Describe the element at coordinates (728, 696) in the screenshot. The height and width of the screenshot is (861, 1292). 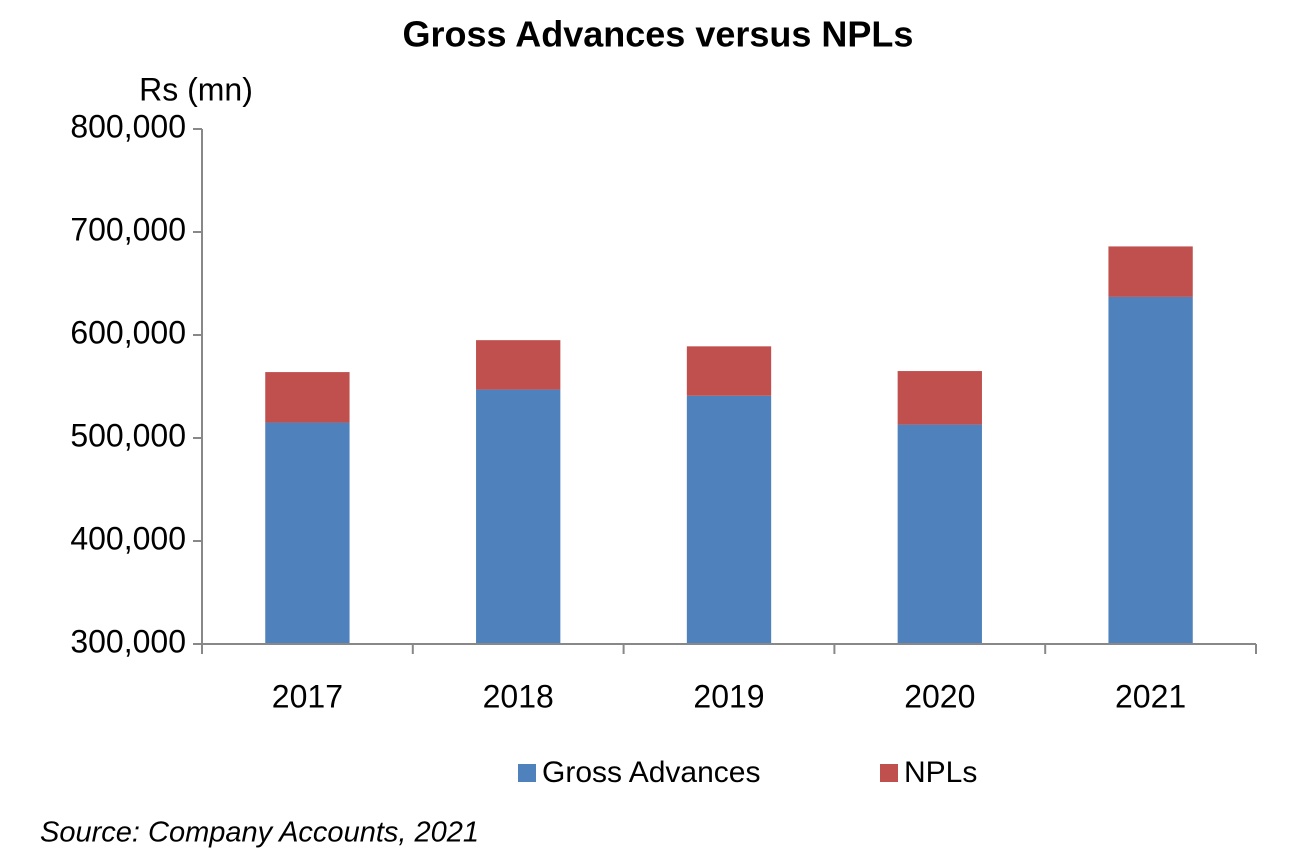
I see `x-tick-label: 2019` at that location.